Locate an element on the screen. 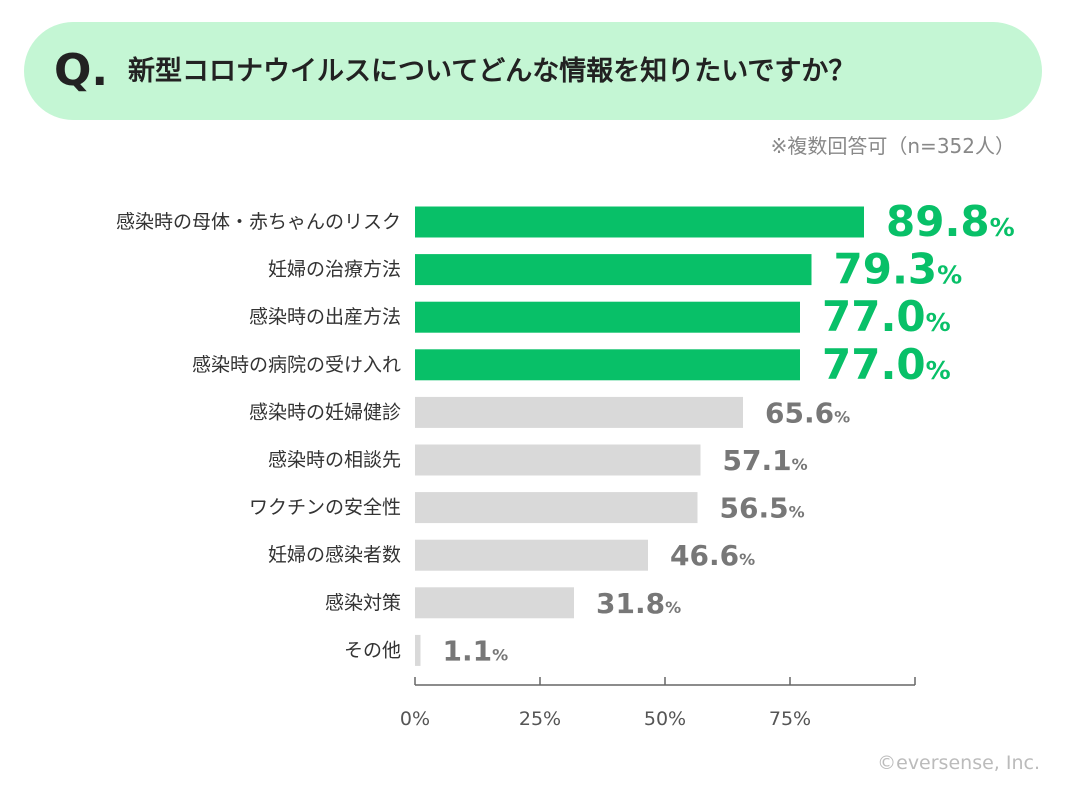  question-banner is located at coordinates (533, 71).